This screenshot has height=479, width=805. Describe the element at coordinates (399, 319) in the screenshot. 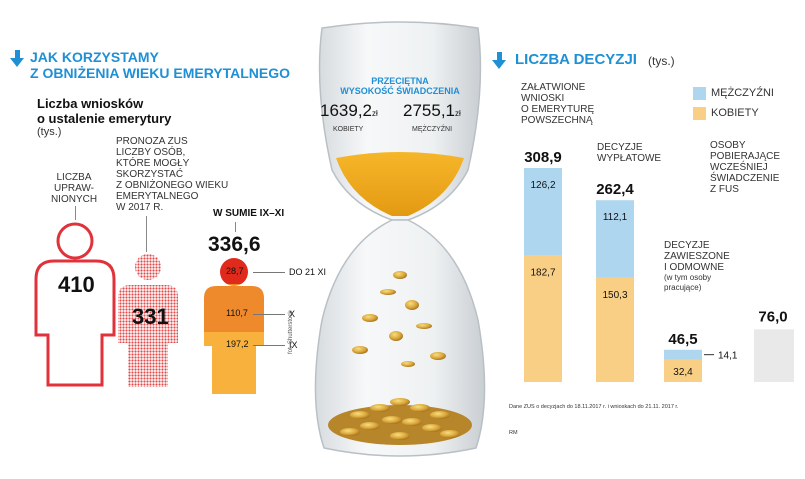

I see `falling-coins` at that location.